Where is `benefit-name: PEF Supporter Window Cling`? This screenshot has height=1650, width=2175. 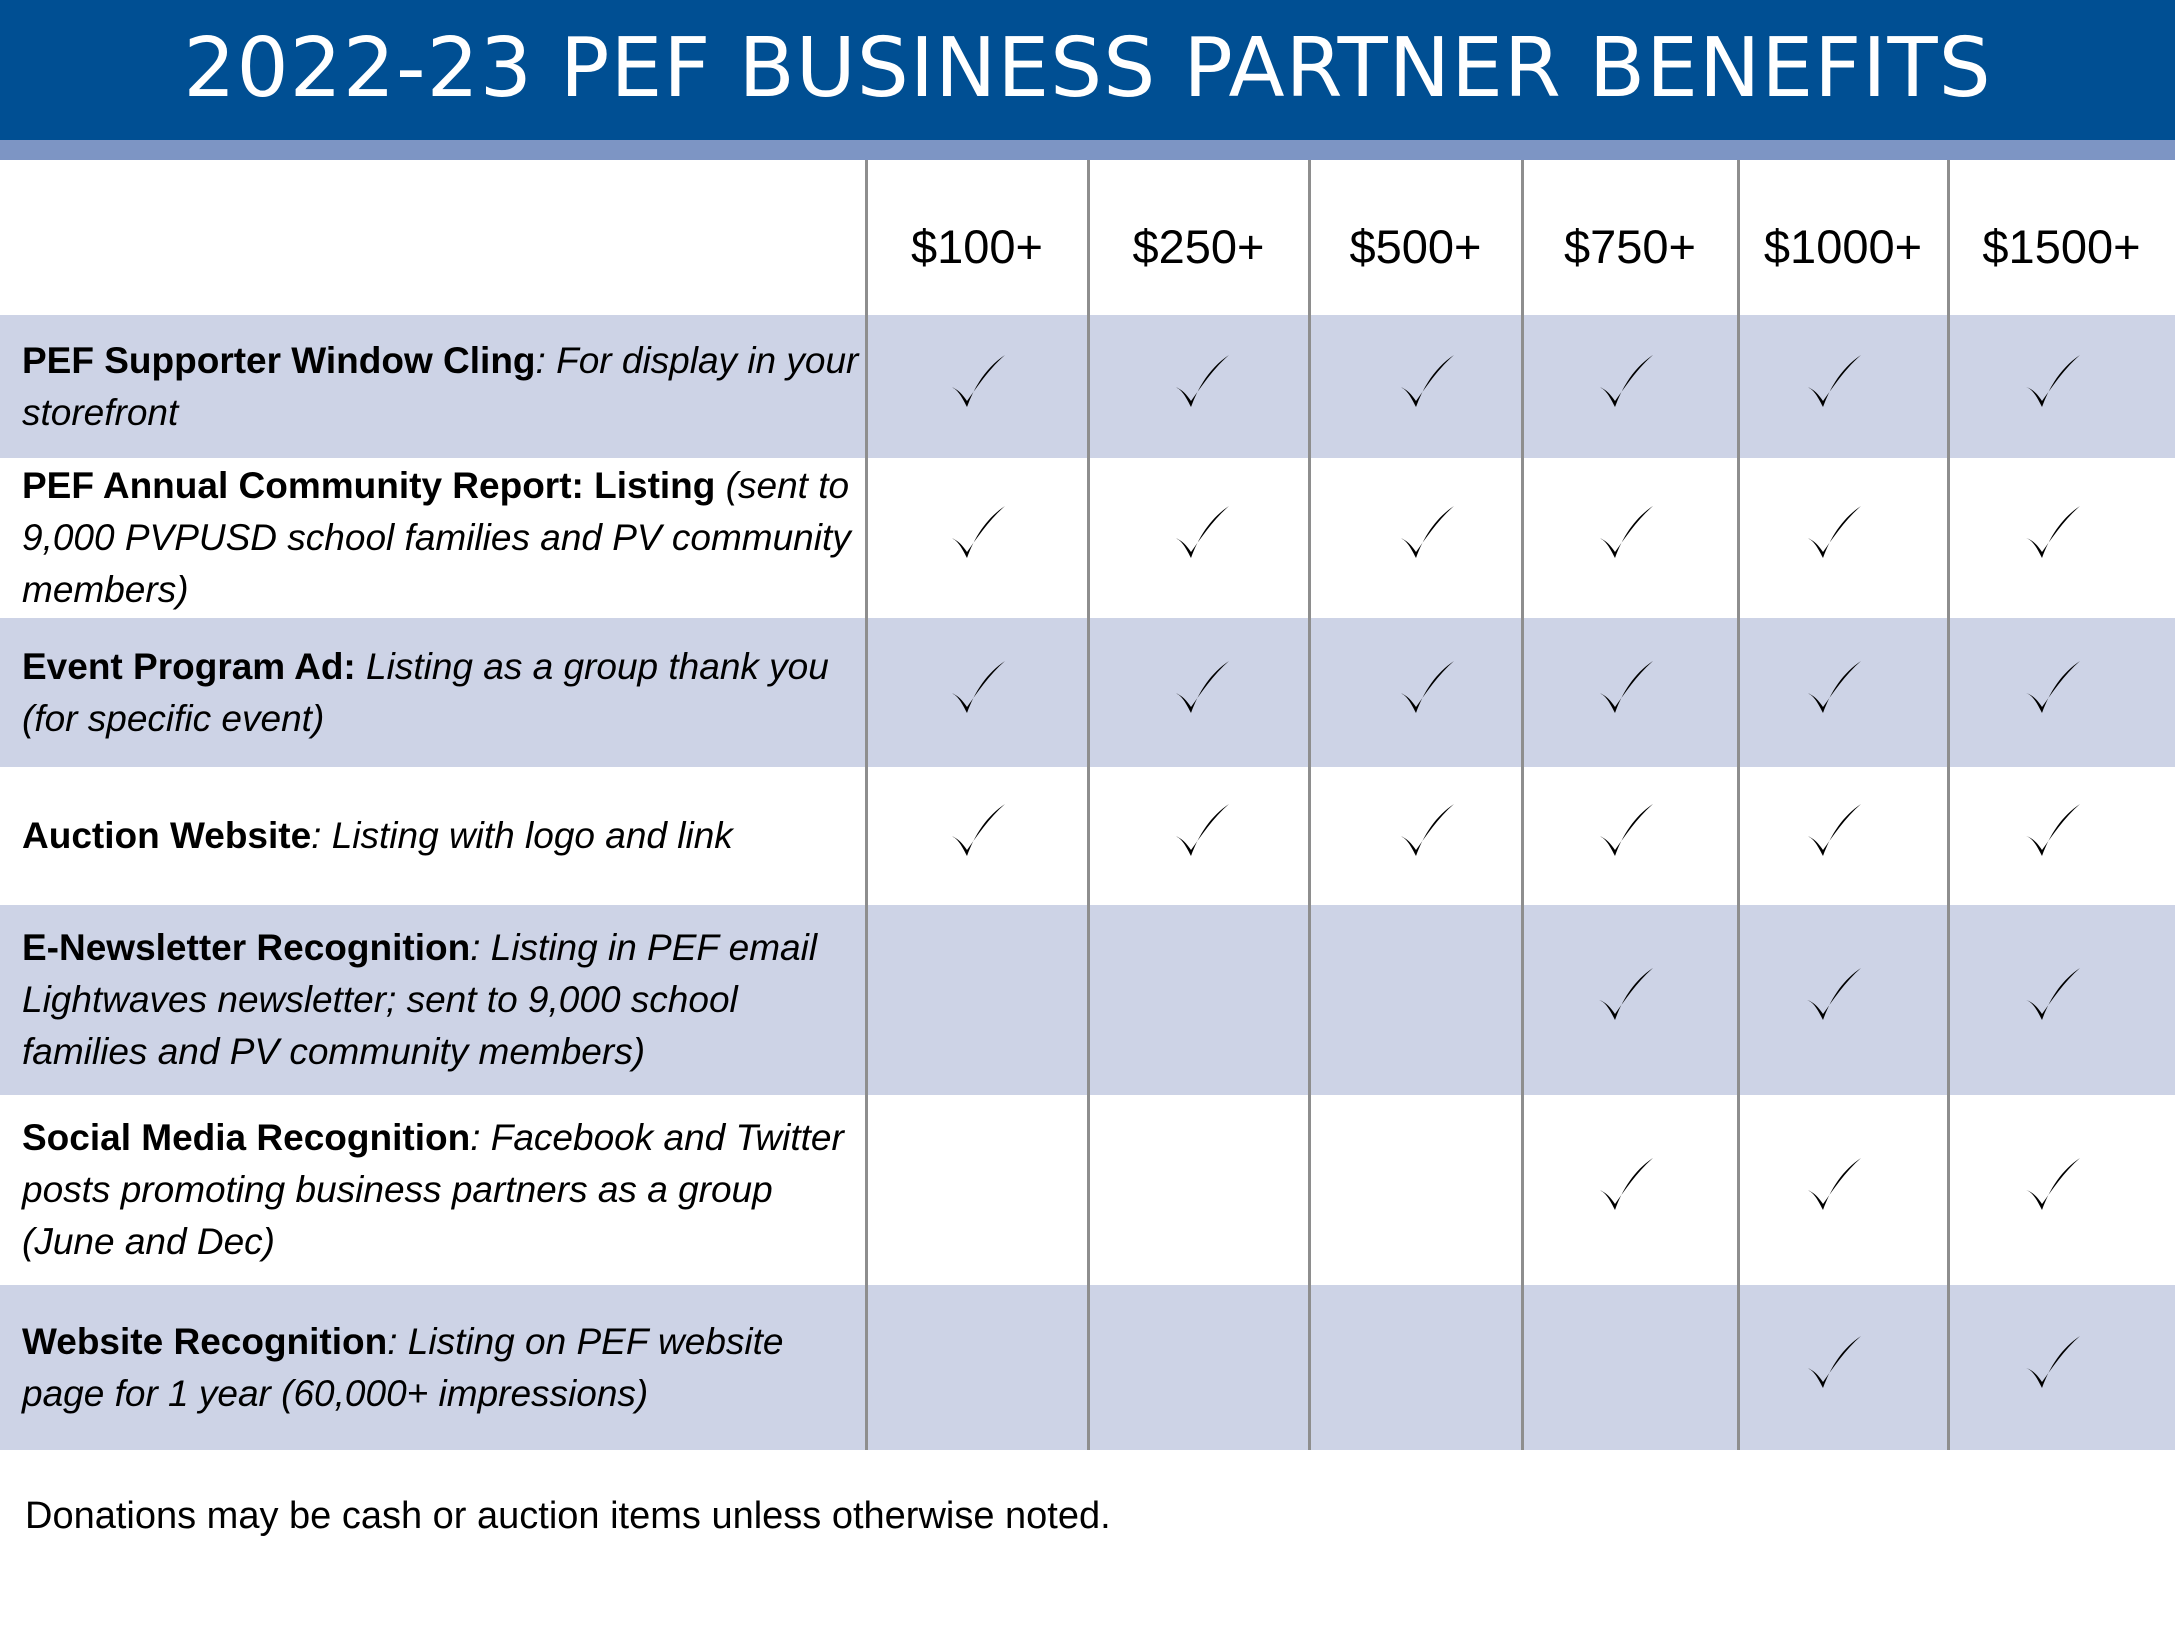 benefit-name: PEF Supporter Window Cling is located at coordinates (279, 360).